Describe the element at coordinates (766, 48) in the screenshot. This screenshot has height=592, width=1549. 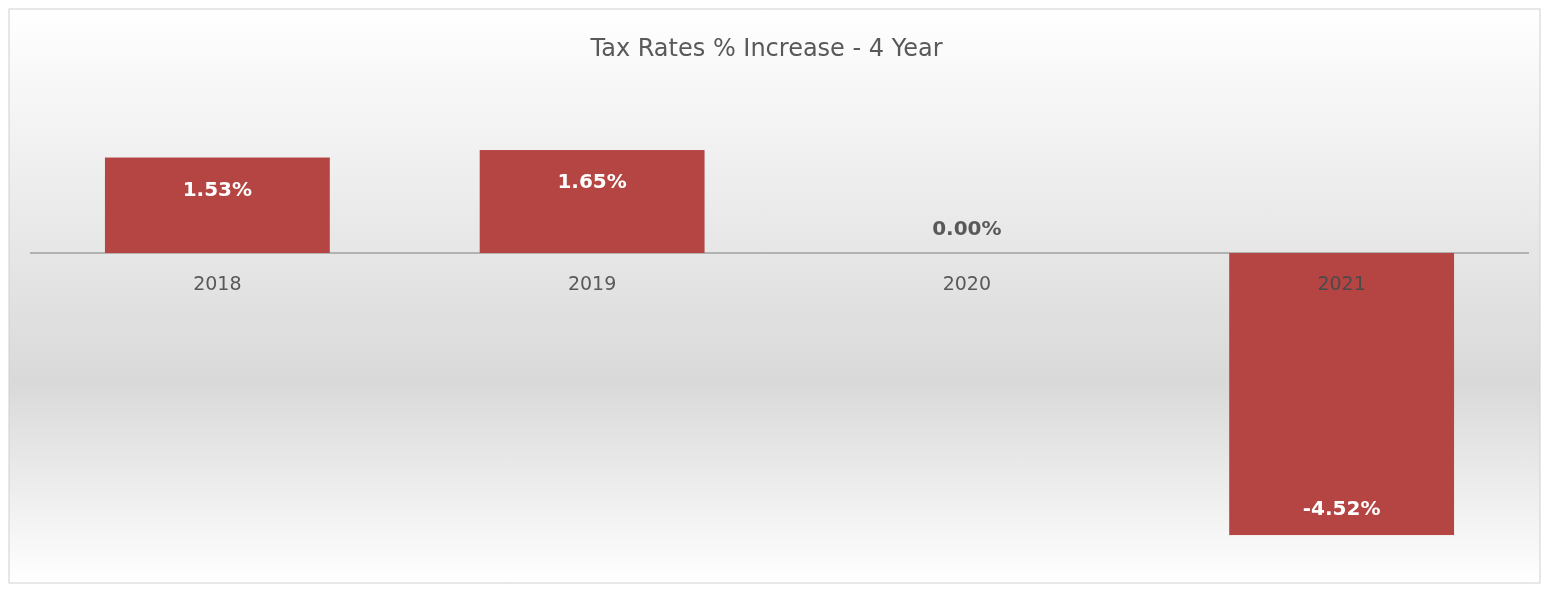
I see `chart-title: Tax Rates % Increase - 4 Year` at that location.